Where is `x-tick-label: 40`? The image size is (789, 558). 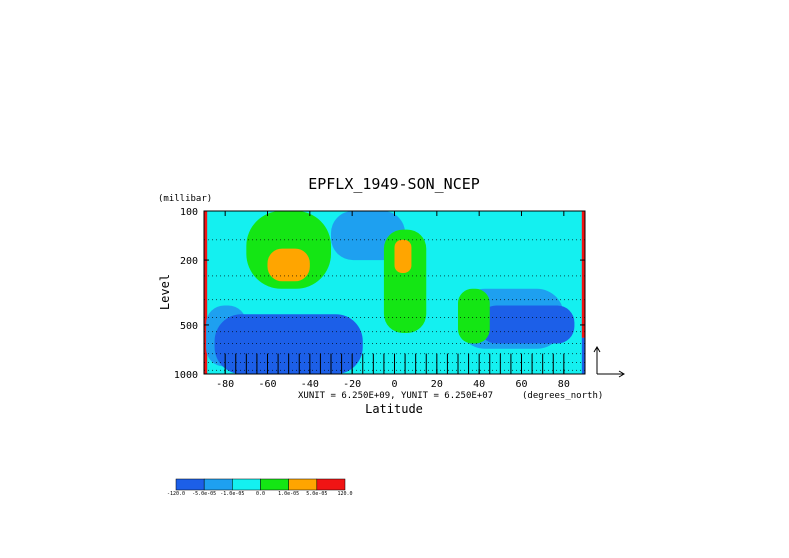
x-tick-label: 40 is located at coordinates (479, 384).